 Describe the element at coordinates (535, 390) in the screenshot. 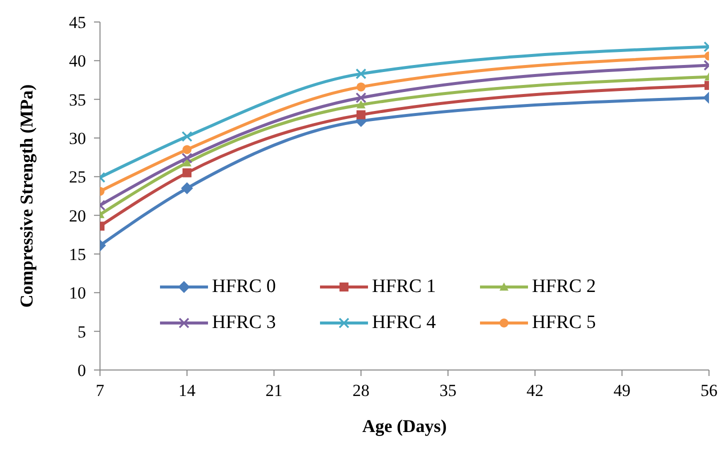

I see `x-tick-label: 42` at that location.